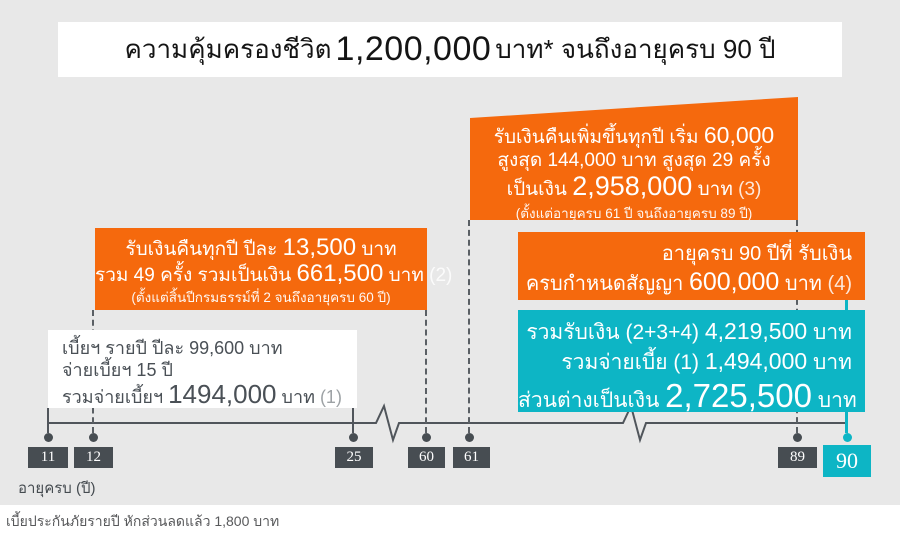 This screenshot has height=535, width=900. Describe the element at coordinates (469, 437) in the screenshot. I see `timeline-dot-age61` at that location.